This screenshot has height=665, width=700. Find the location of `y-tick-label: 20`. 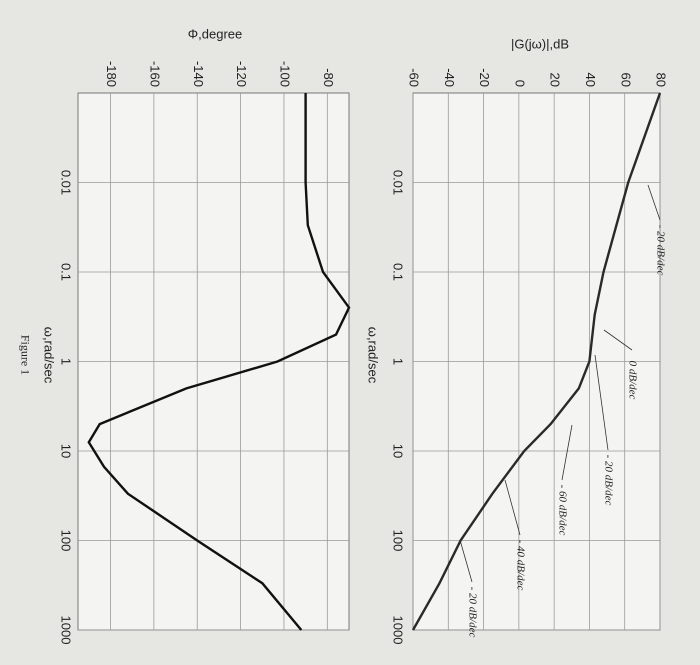

y-tick-label: 20 is located at coordinates (555, 80).